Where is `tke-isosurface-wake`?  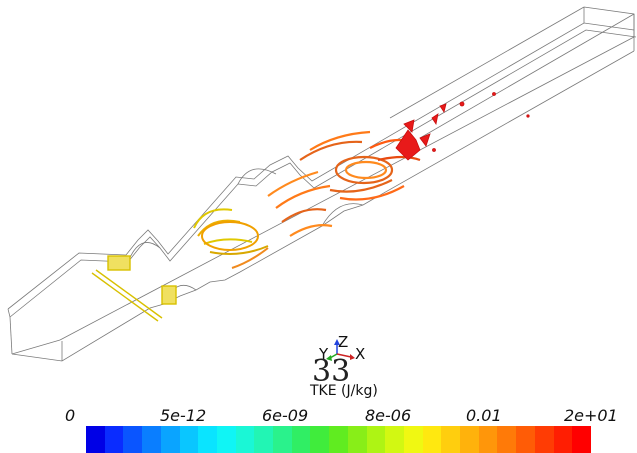 tke-isosurface-wake is located at coordinates (344, 183).